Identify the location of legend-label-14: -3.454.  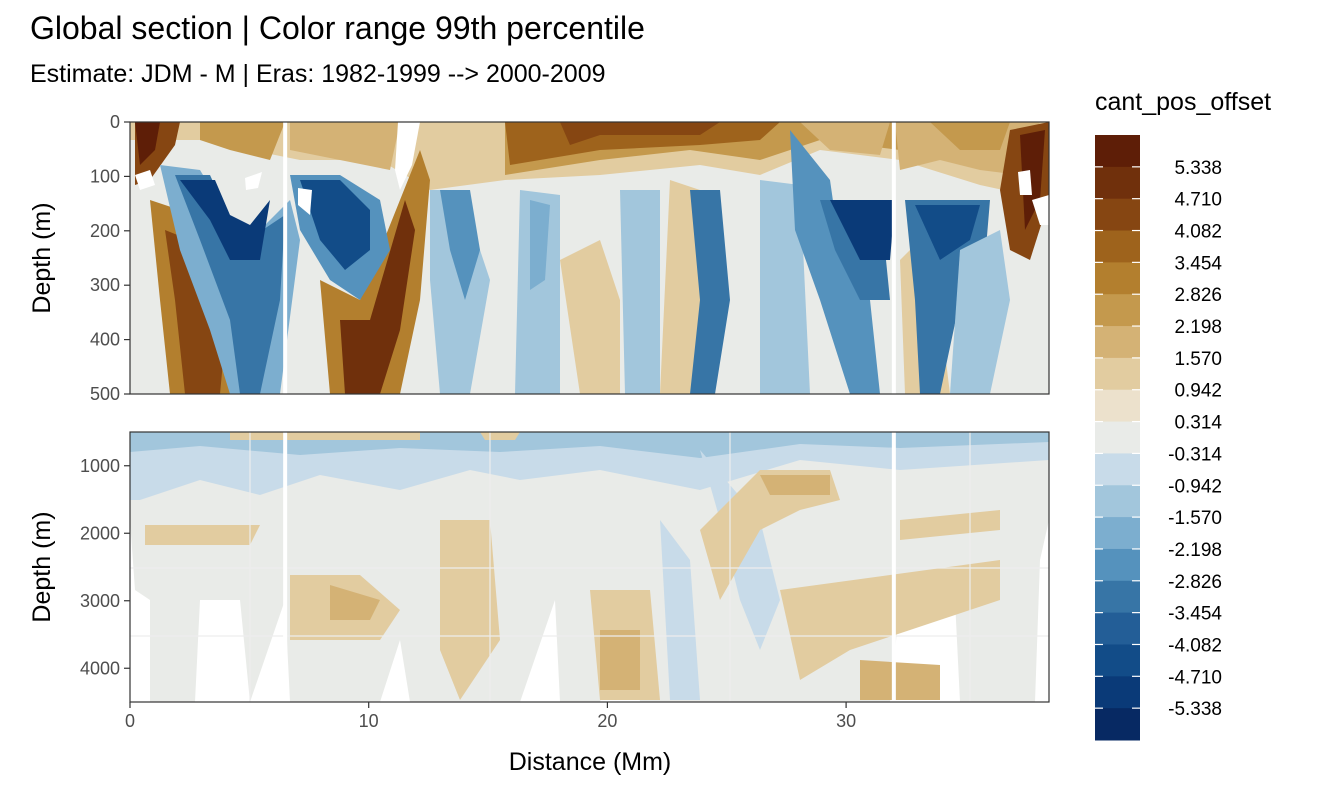
(1195, 614).